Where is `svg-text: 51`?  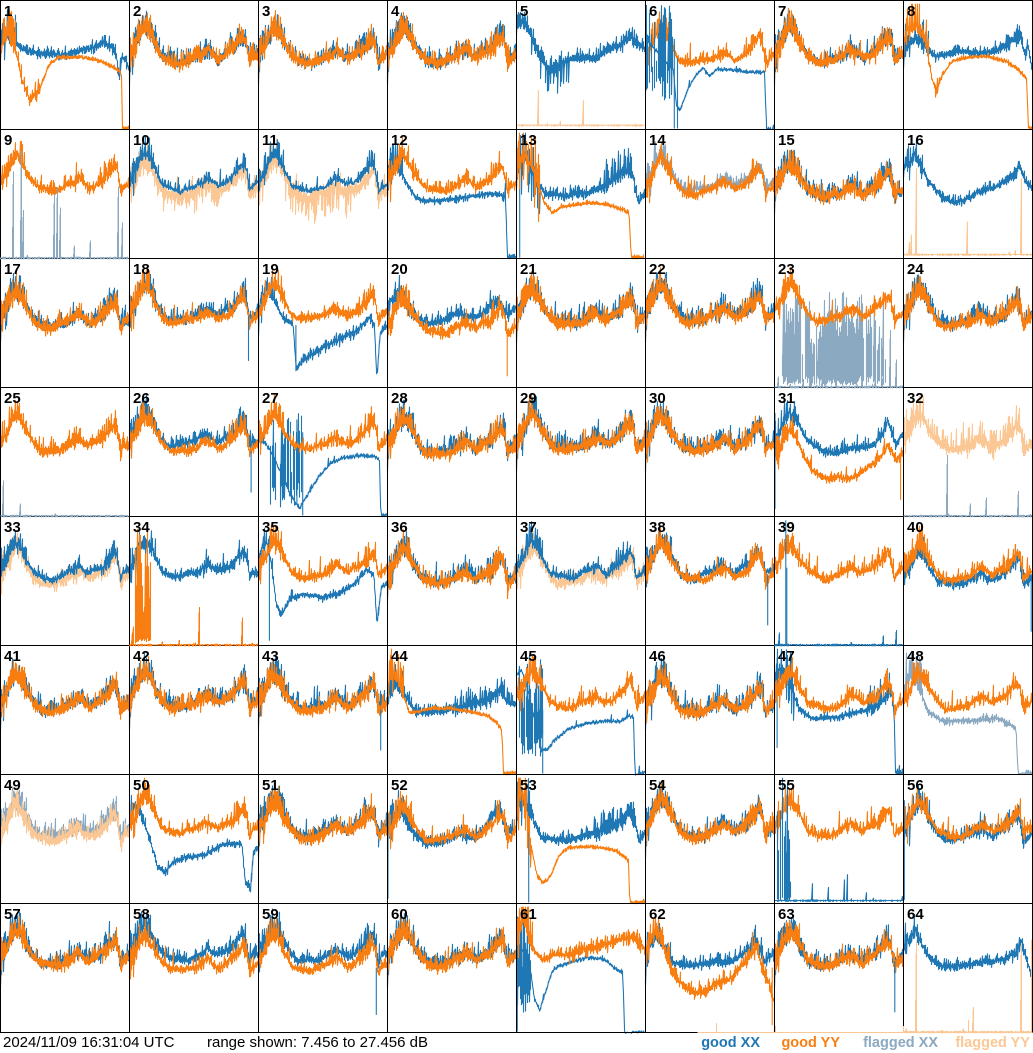 svg-text: 51 is located at coordinates (270, 785).